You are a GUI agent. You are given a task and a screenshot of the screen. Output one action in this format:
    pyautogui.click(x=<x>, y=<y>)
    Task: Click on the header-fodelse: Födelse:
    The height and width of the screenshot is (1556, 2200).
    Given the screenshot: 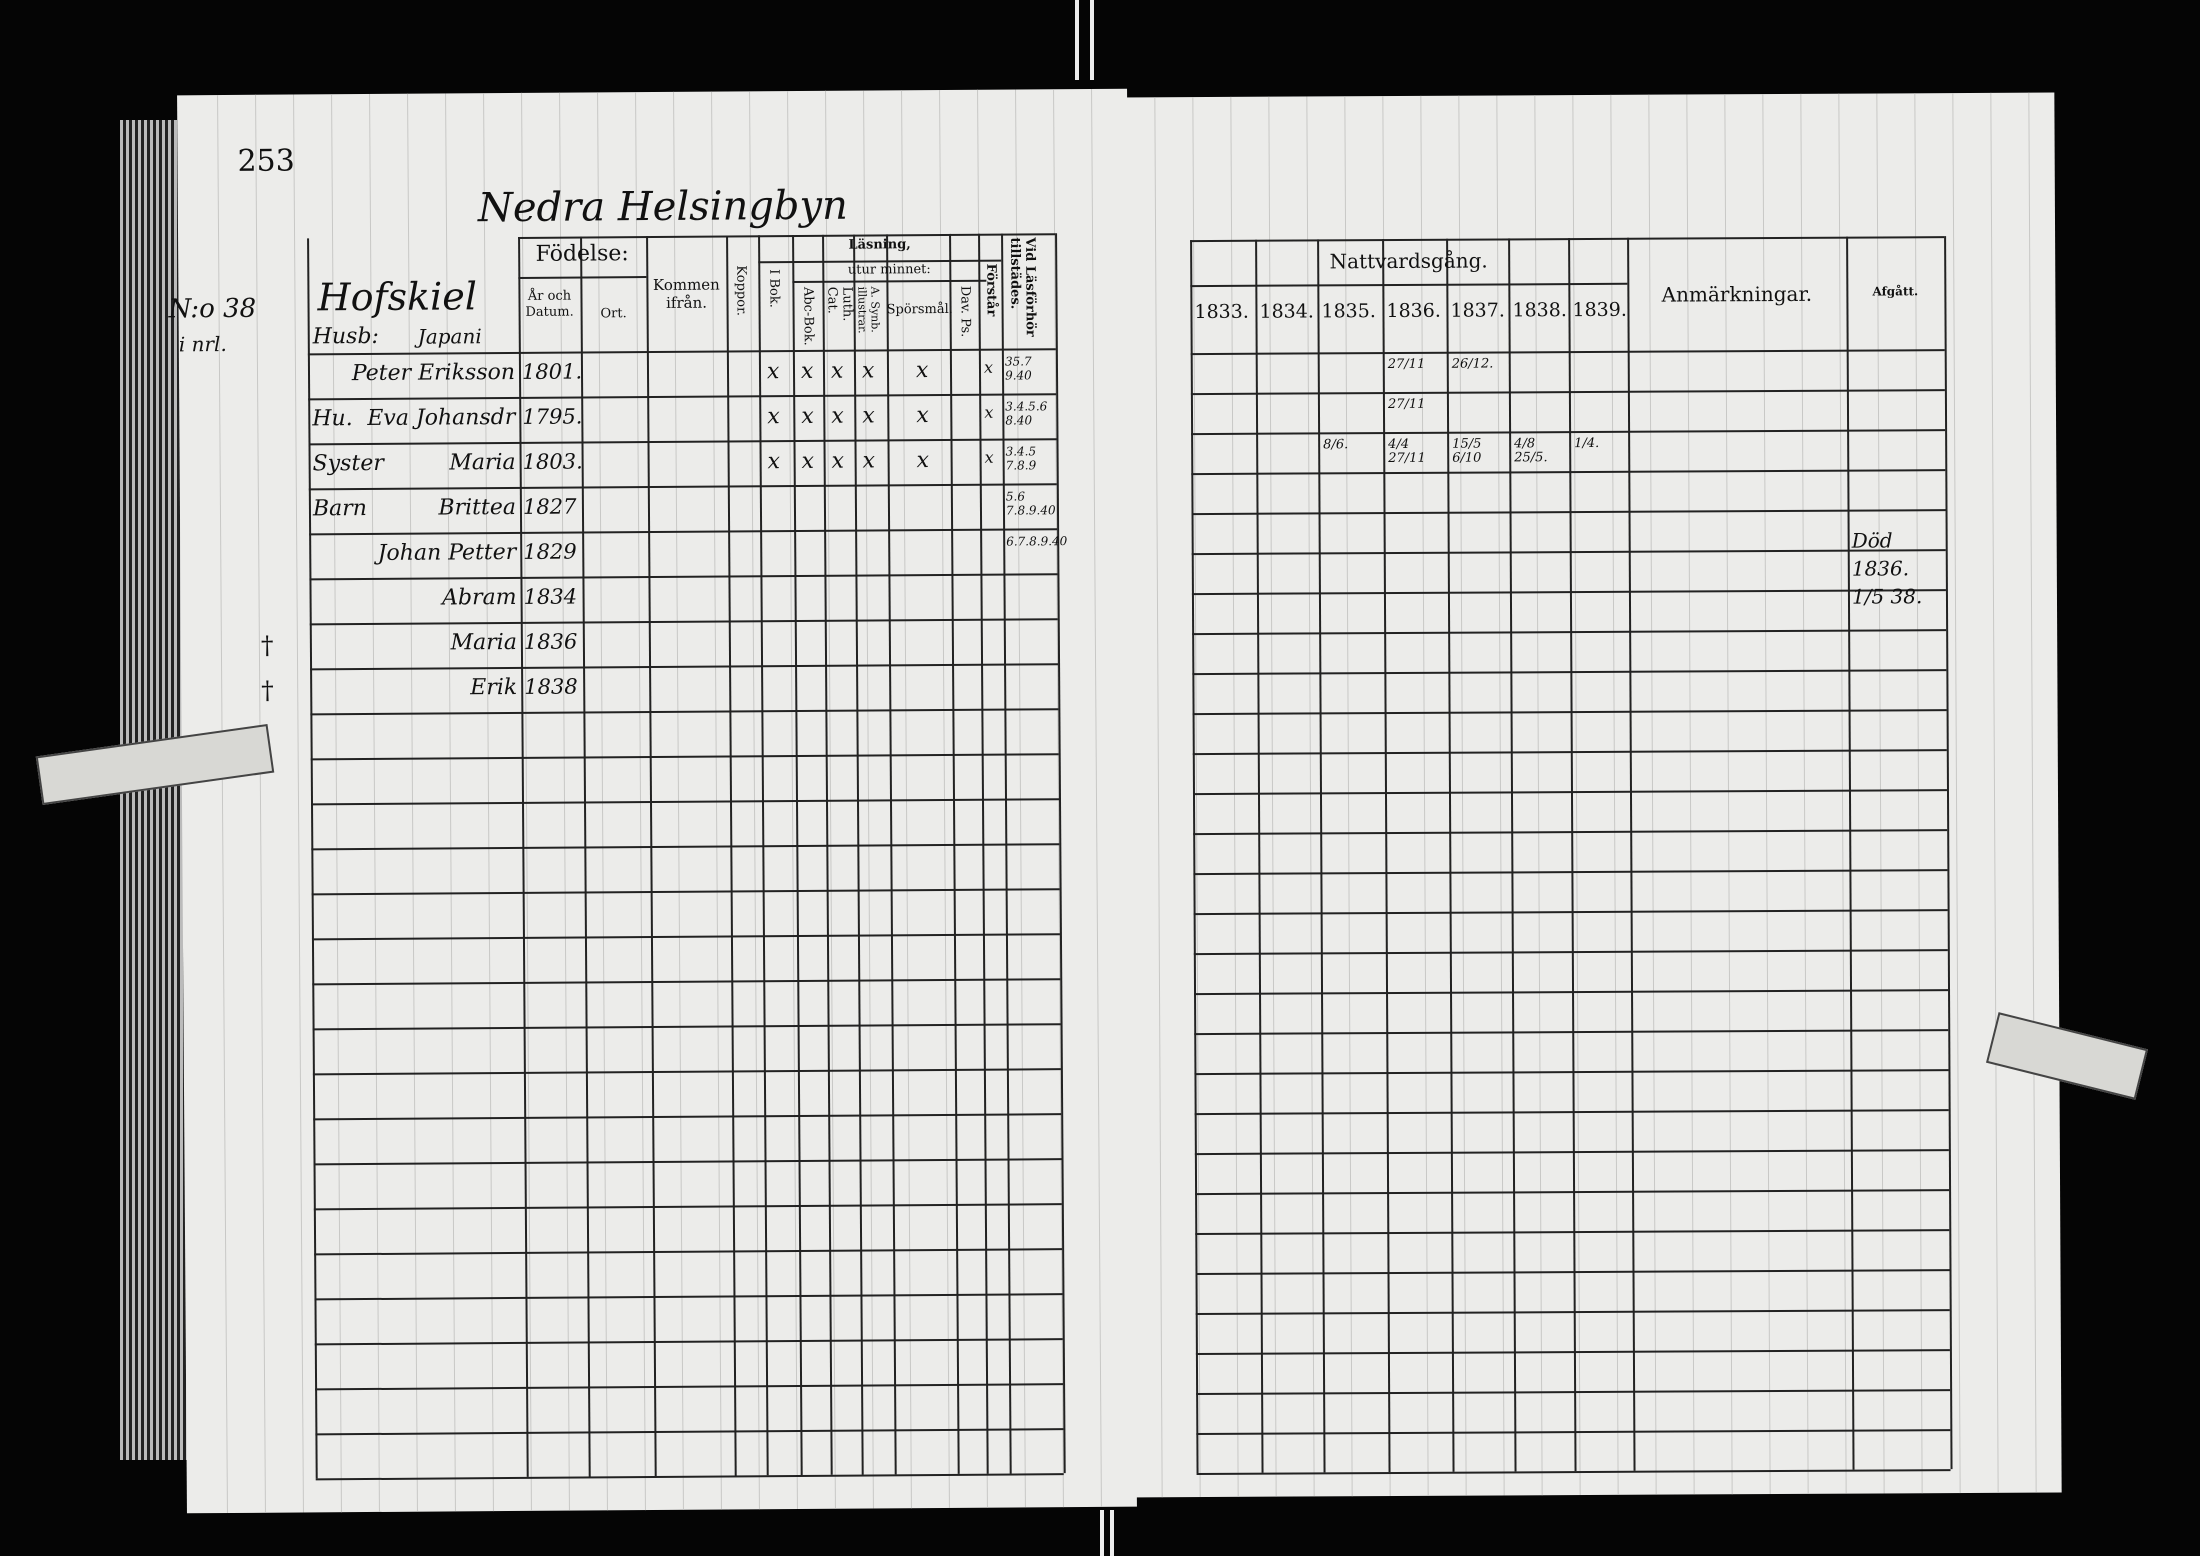 What is the action you would take?
    pyautogui.click(x=582, y=254)
    